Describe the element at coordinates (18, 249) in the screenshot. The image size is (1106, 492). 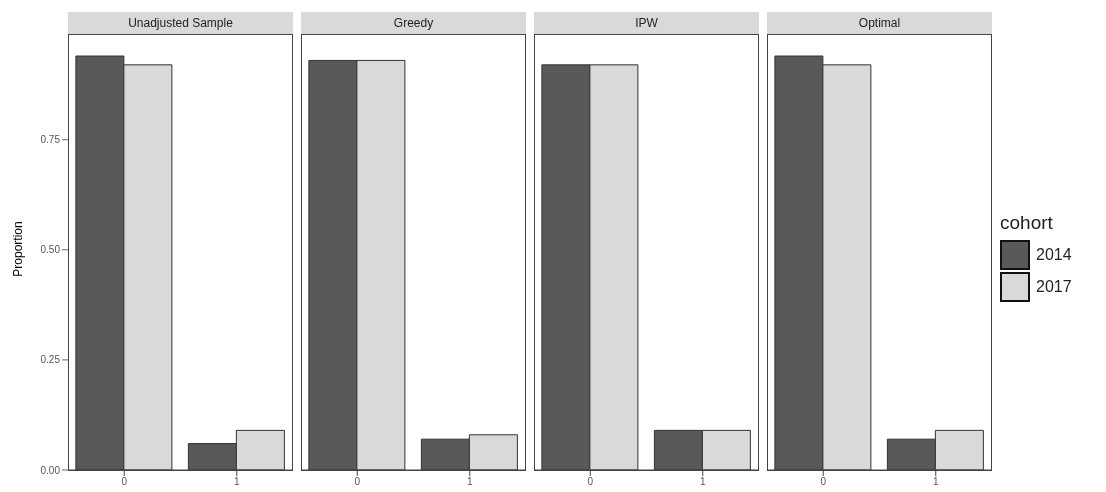
I see `y-axis-title: Proportion` at that location.